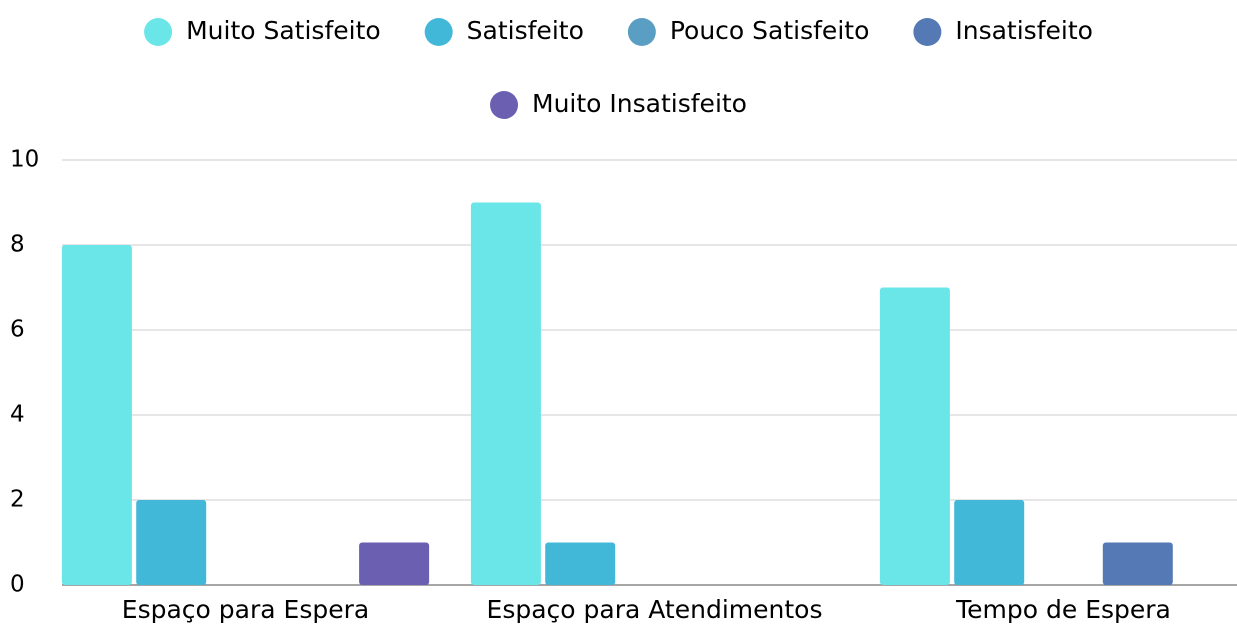 The width and height of the screenshot is (1237, 626). What do you see at coordinates (639, 103) in the screenshot?
I see `legend-label: Muito Insatisfeito` at bounding box center [639, 103].